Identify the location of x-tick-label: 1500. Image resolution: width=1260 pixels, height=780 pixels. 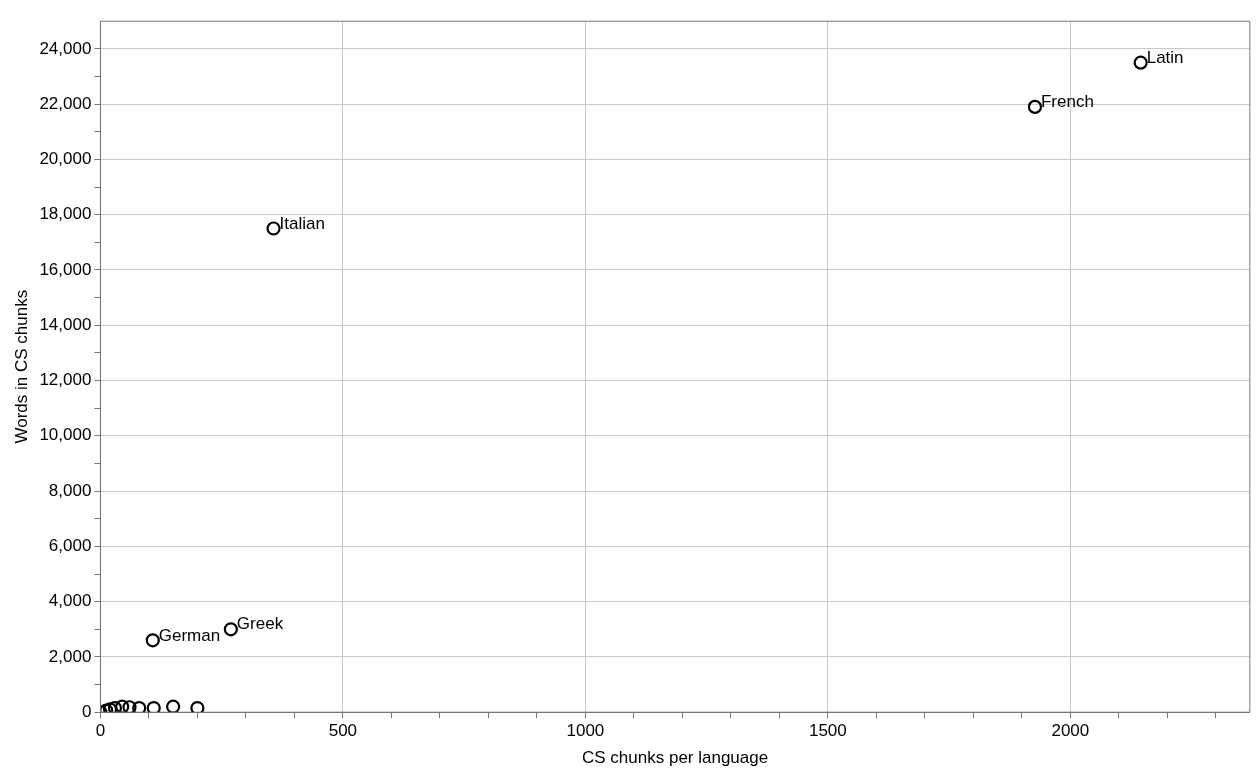
(827, 731).